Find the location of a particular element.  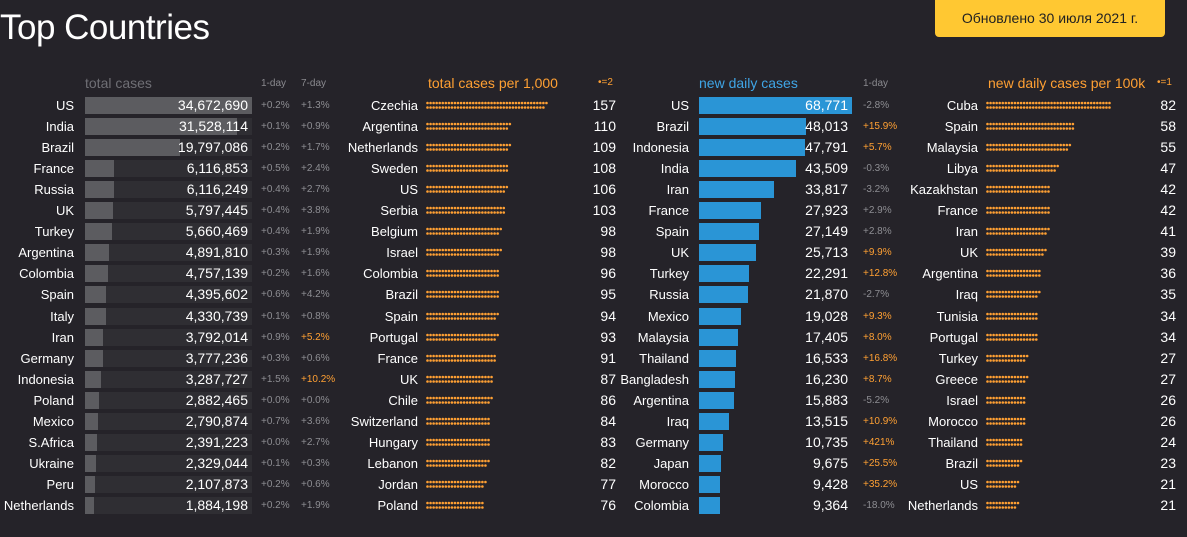

per-100k-value: 26 is located at coordinates (1168, 420).